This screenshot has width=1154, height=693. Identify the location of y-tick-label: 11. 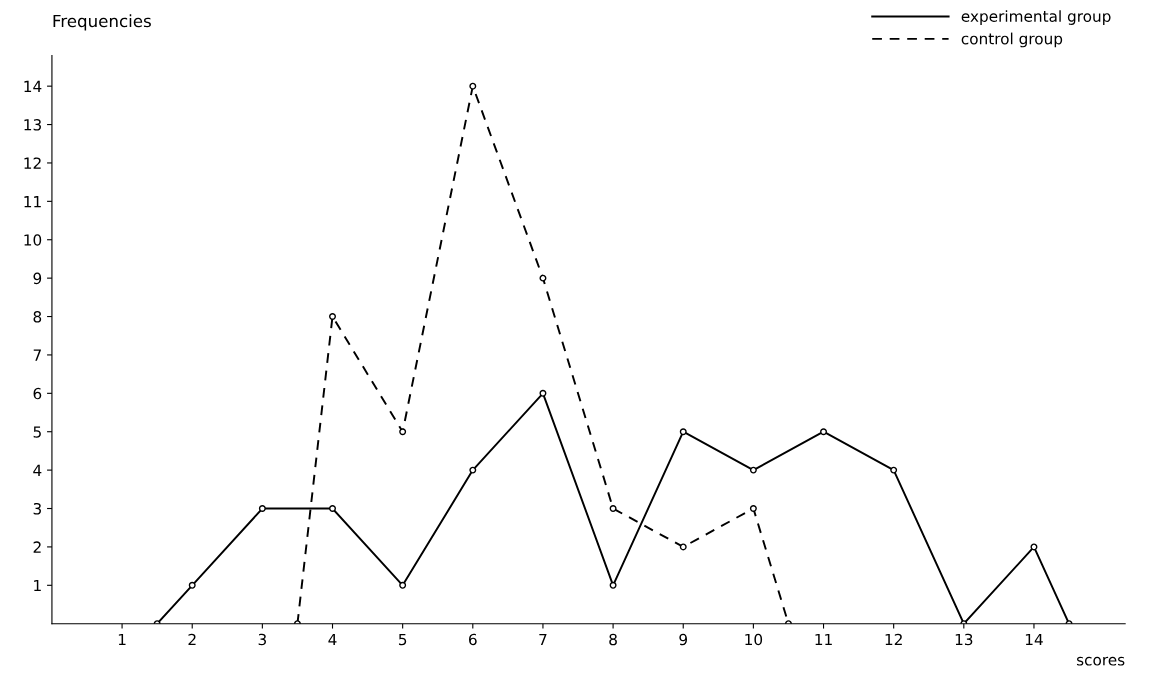
(32, 202).